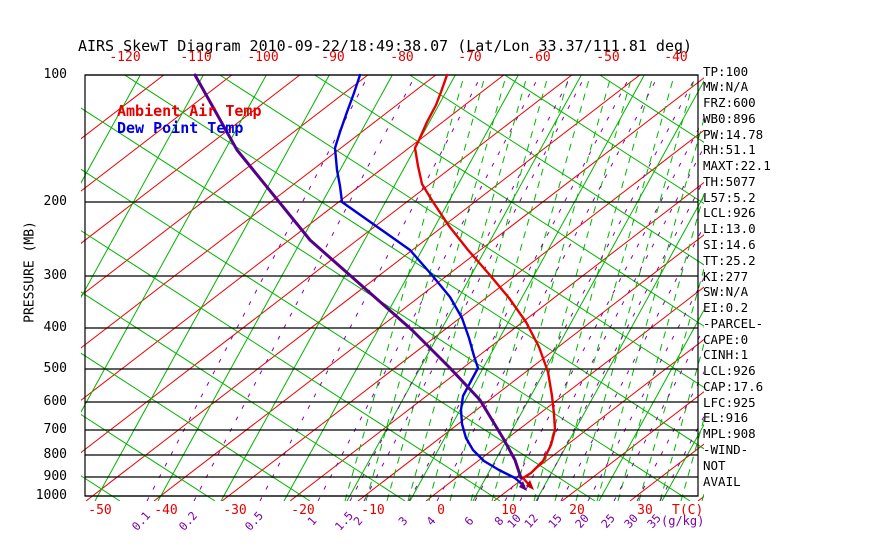  What do you see at coordinates (726, 292) in the screenshot?
I see `stat-line: SW:N/A` at bounding box center [726, 292].